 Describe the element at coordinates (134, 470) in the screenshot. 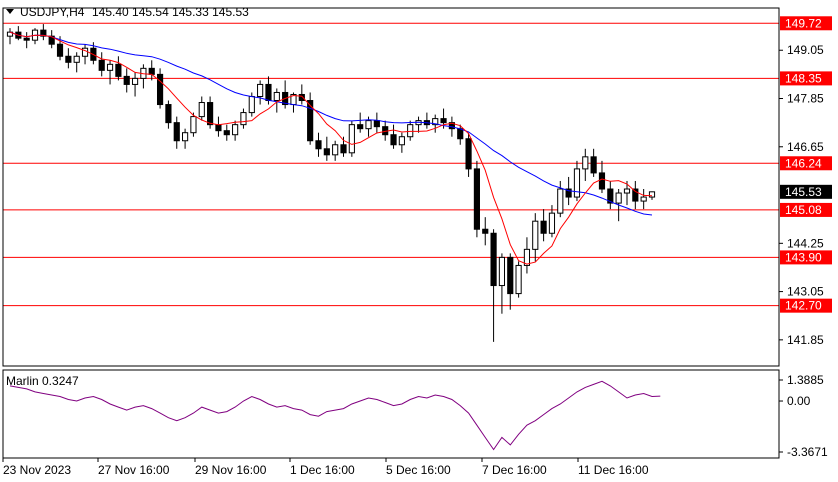

I see `time-tick-label: 27 Nov 16:00` at that location.